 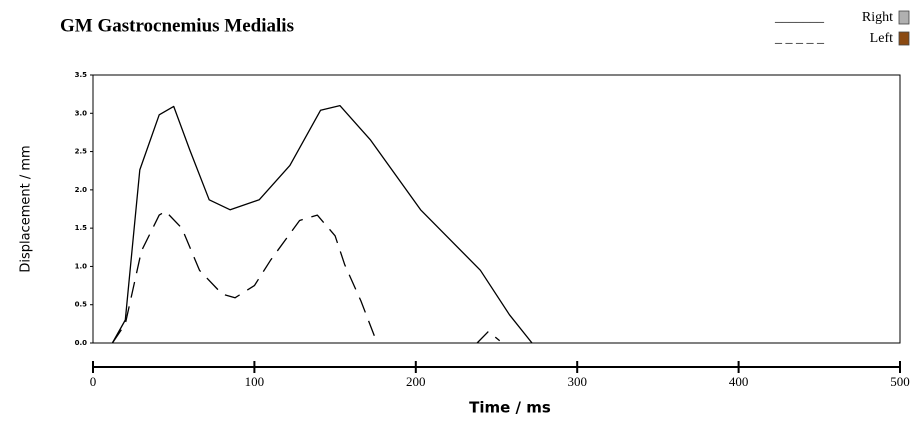 I want to click on y-tick-label: 2.5, so click(x=81, y=152).